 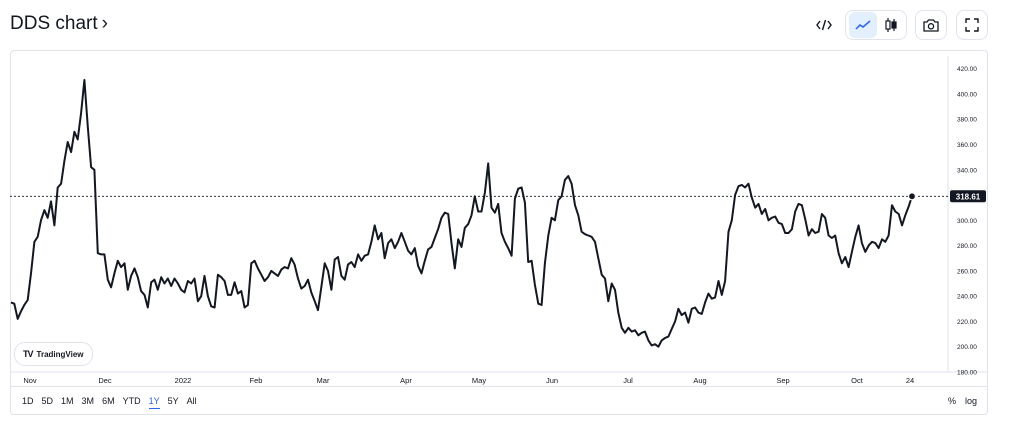 What do you see at coordinates (28, 354) in the screenshot?
I see `tradingview-mark-icon: TV` at bounding box center [28, 354].